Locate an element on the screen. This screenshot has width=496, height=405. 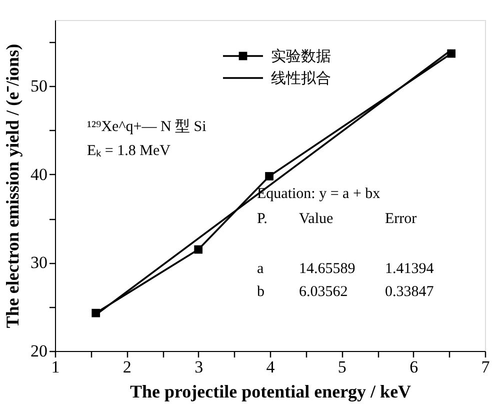
text: P. Value Error is located at coordinates (337, 219).